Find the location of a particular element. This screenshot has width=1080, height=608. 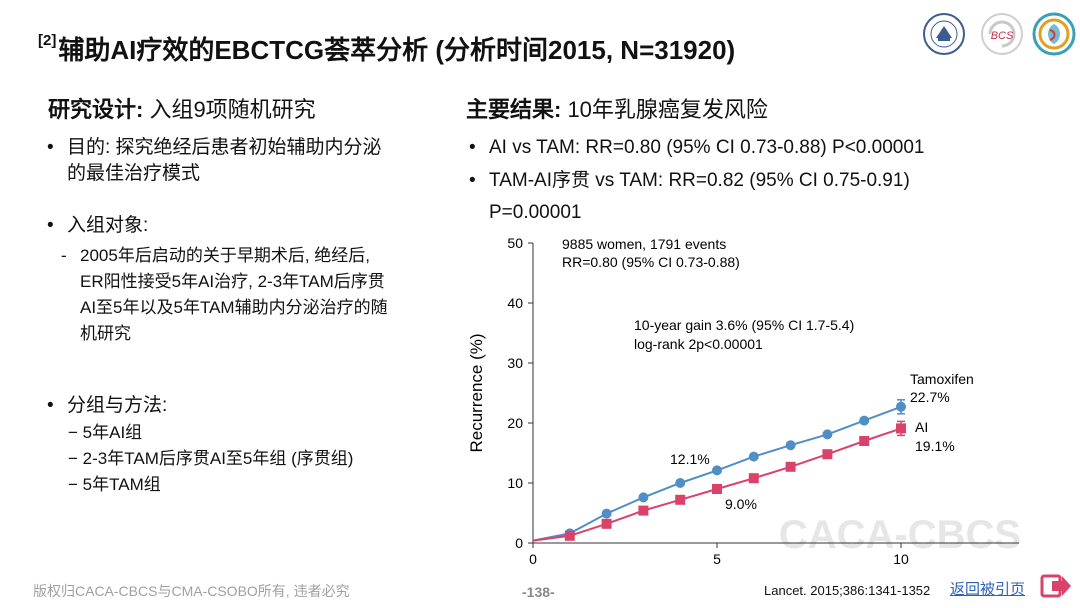

subjects-label: 入组对象: is located at coordinates (108, 225).